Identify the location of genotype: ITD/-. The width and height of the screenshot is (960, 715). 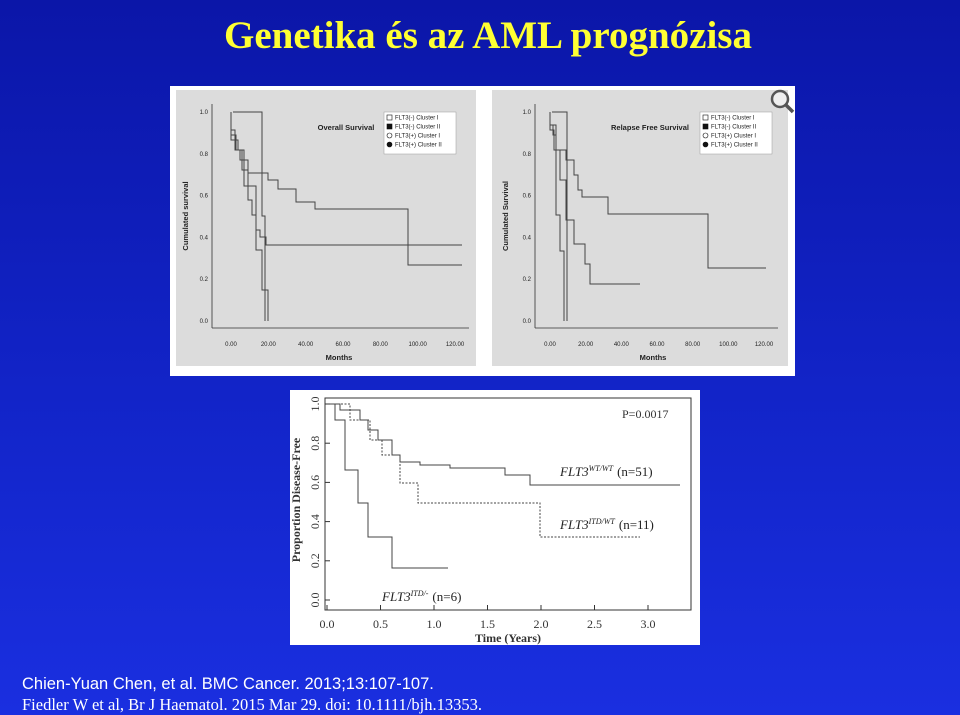
(419, 593).